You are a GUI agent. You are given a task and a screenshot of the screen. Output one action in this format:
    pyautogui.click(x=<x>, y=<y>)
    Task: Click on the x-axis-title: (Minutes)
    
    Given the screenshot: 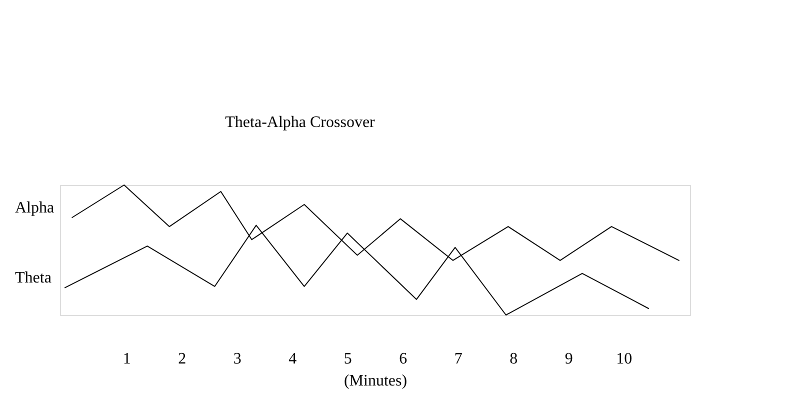 What is the action you would take?
    pyautogui.click(x=376, y=381)
    